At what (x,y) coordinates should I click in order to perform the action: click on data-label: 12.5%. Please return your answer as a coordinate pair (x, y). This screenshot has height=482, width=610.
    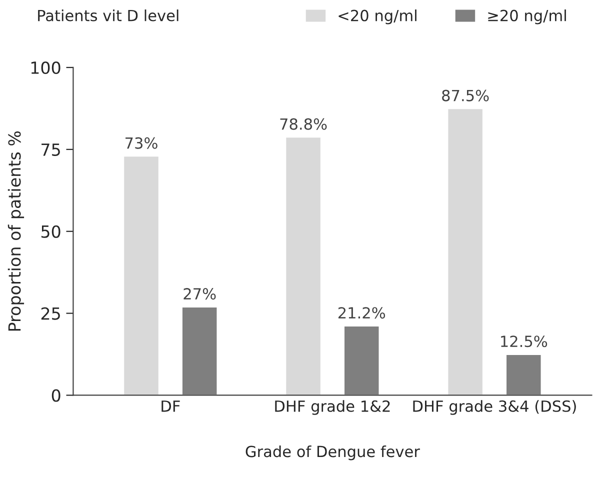
    Looking at the image, I should click on (524, 342).